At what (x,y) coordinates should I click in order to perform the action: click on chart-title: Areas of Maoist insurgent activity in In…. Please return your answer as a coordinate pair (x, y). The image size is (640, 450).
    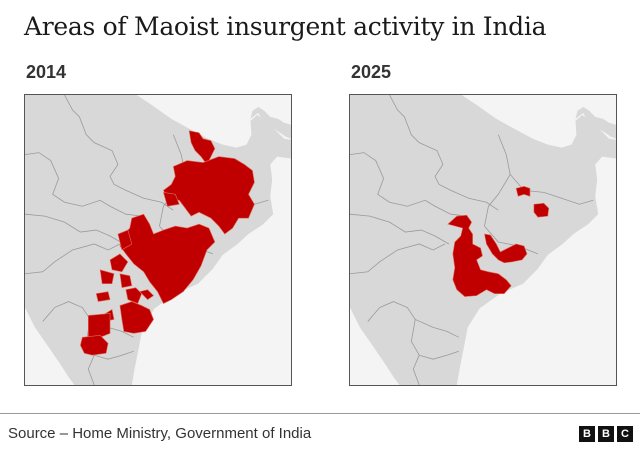
    Looking at the image, I should click on (285, 26).